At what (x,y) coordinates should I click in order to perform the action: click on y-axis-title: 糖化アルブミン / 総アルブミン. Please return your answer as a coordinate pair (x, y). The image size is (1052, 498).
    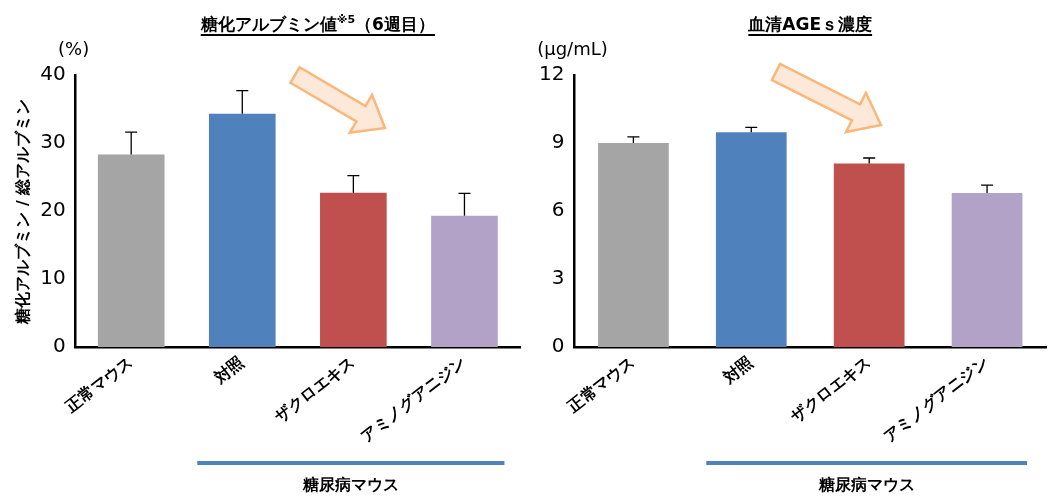
    Looking at the image, I should click on (22, 211).